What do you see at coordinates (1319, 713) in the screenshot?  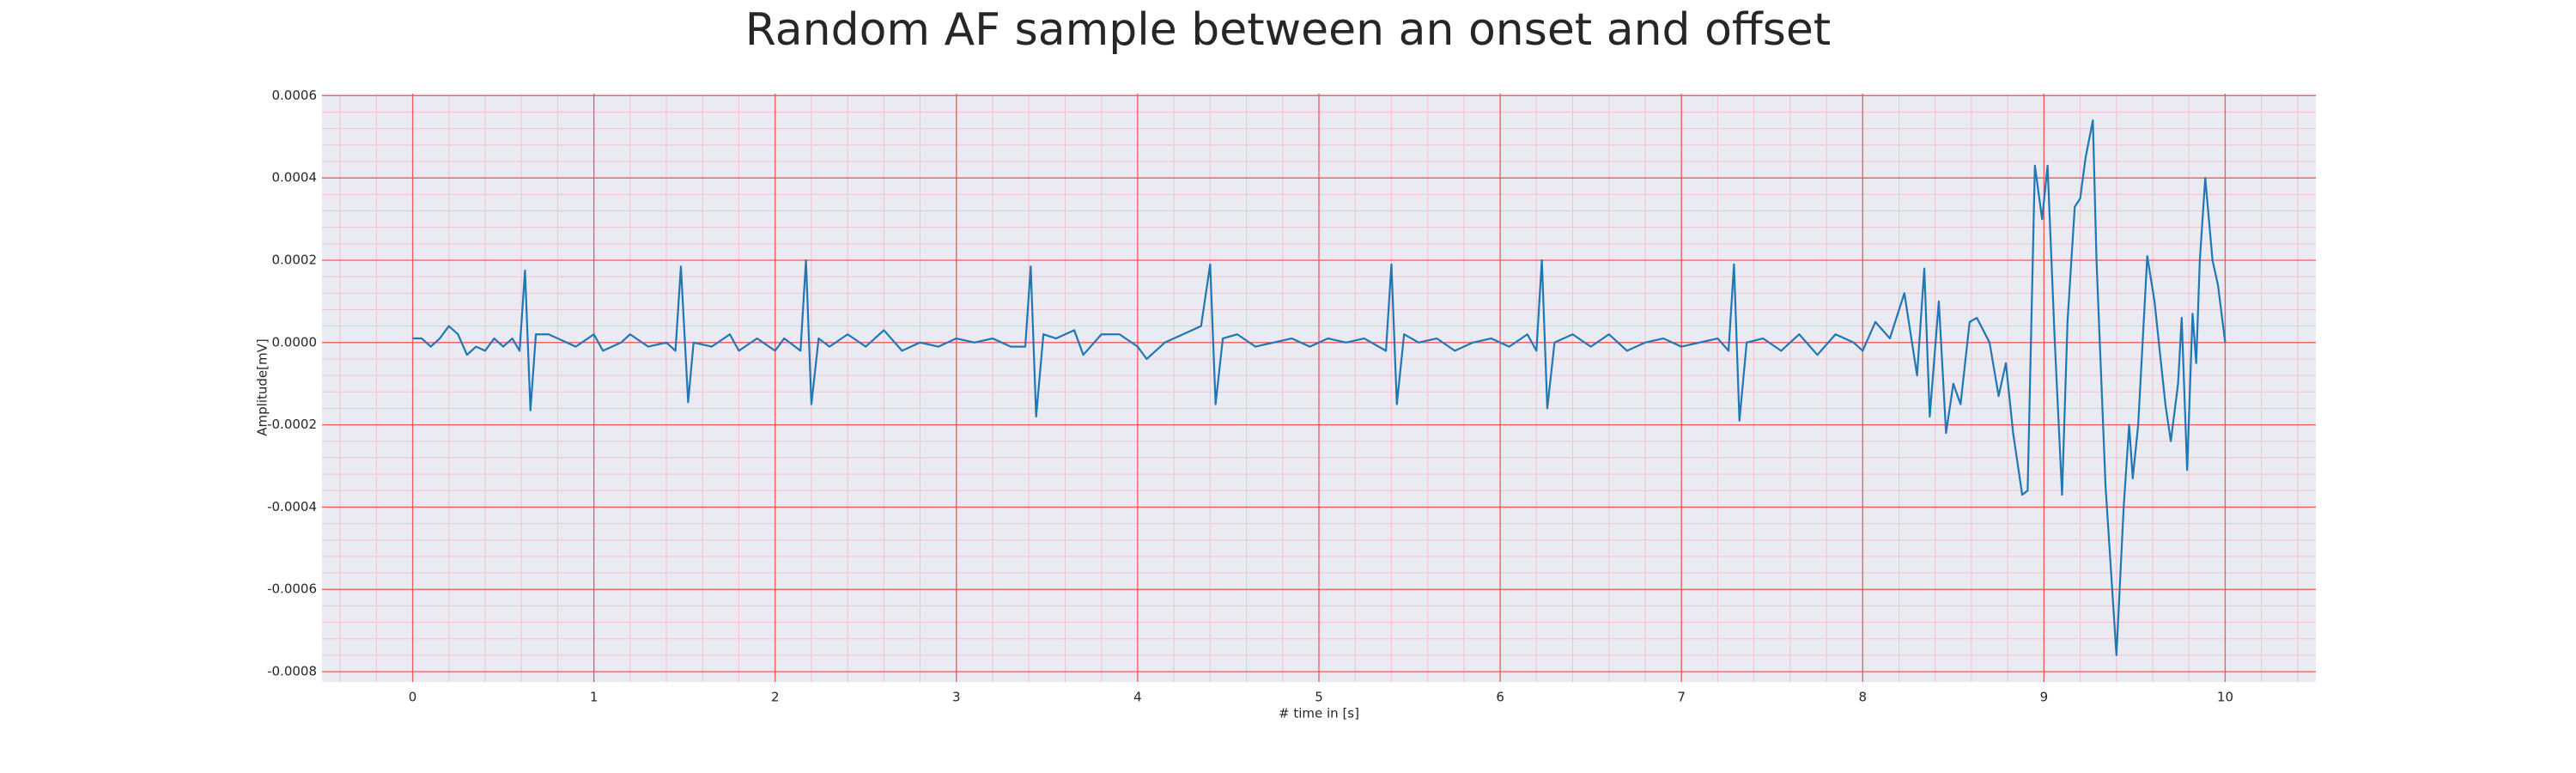 I see `x-axis-label: # time in [s]` at bounding box center [1319, 713].